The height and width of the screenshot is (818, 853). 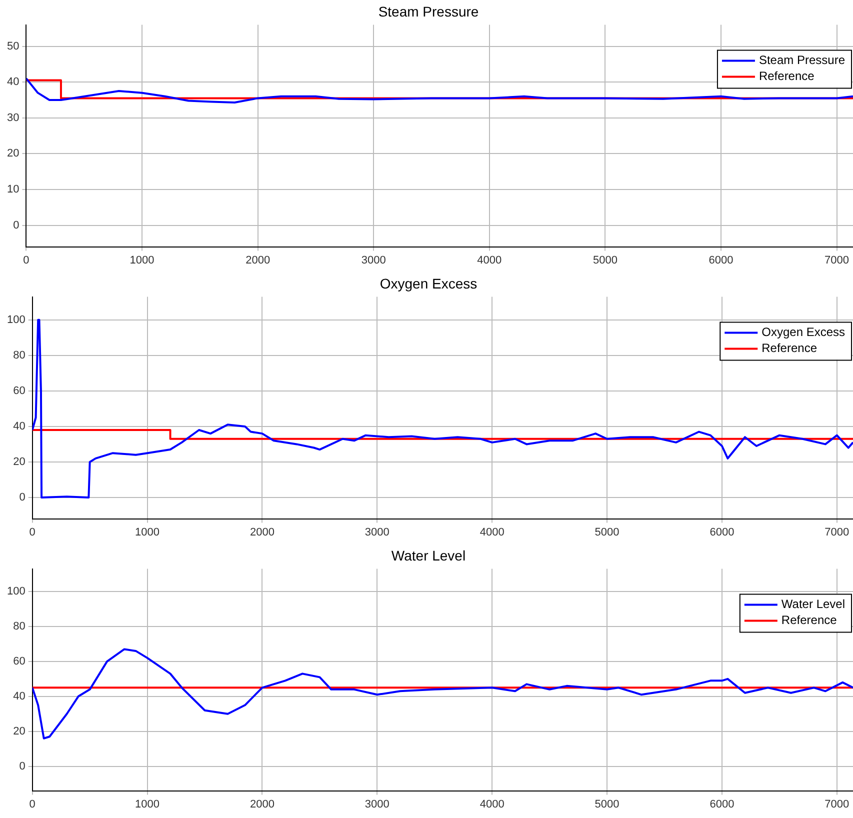 What do you see at coordinates (804, 332) in the screenshot?
I see `legend-label: Oxygen Excess` at bounding box center [804, 332].